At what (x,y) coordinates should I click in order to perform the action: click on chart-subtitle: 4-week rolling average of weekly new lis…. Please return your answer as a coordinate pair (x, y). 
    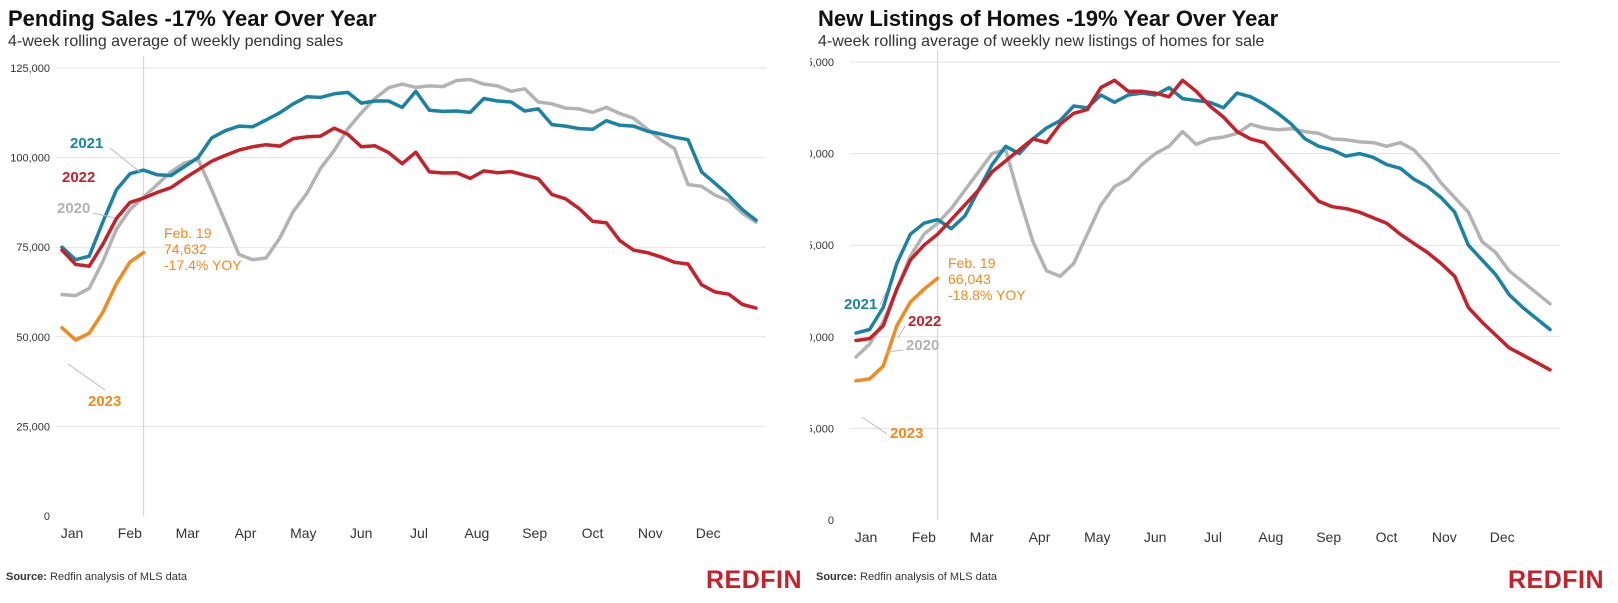
    Looking at the image, I should click on (1041, 41).